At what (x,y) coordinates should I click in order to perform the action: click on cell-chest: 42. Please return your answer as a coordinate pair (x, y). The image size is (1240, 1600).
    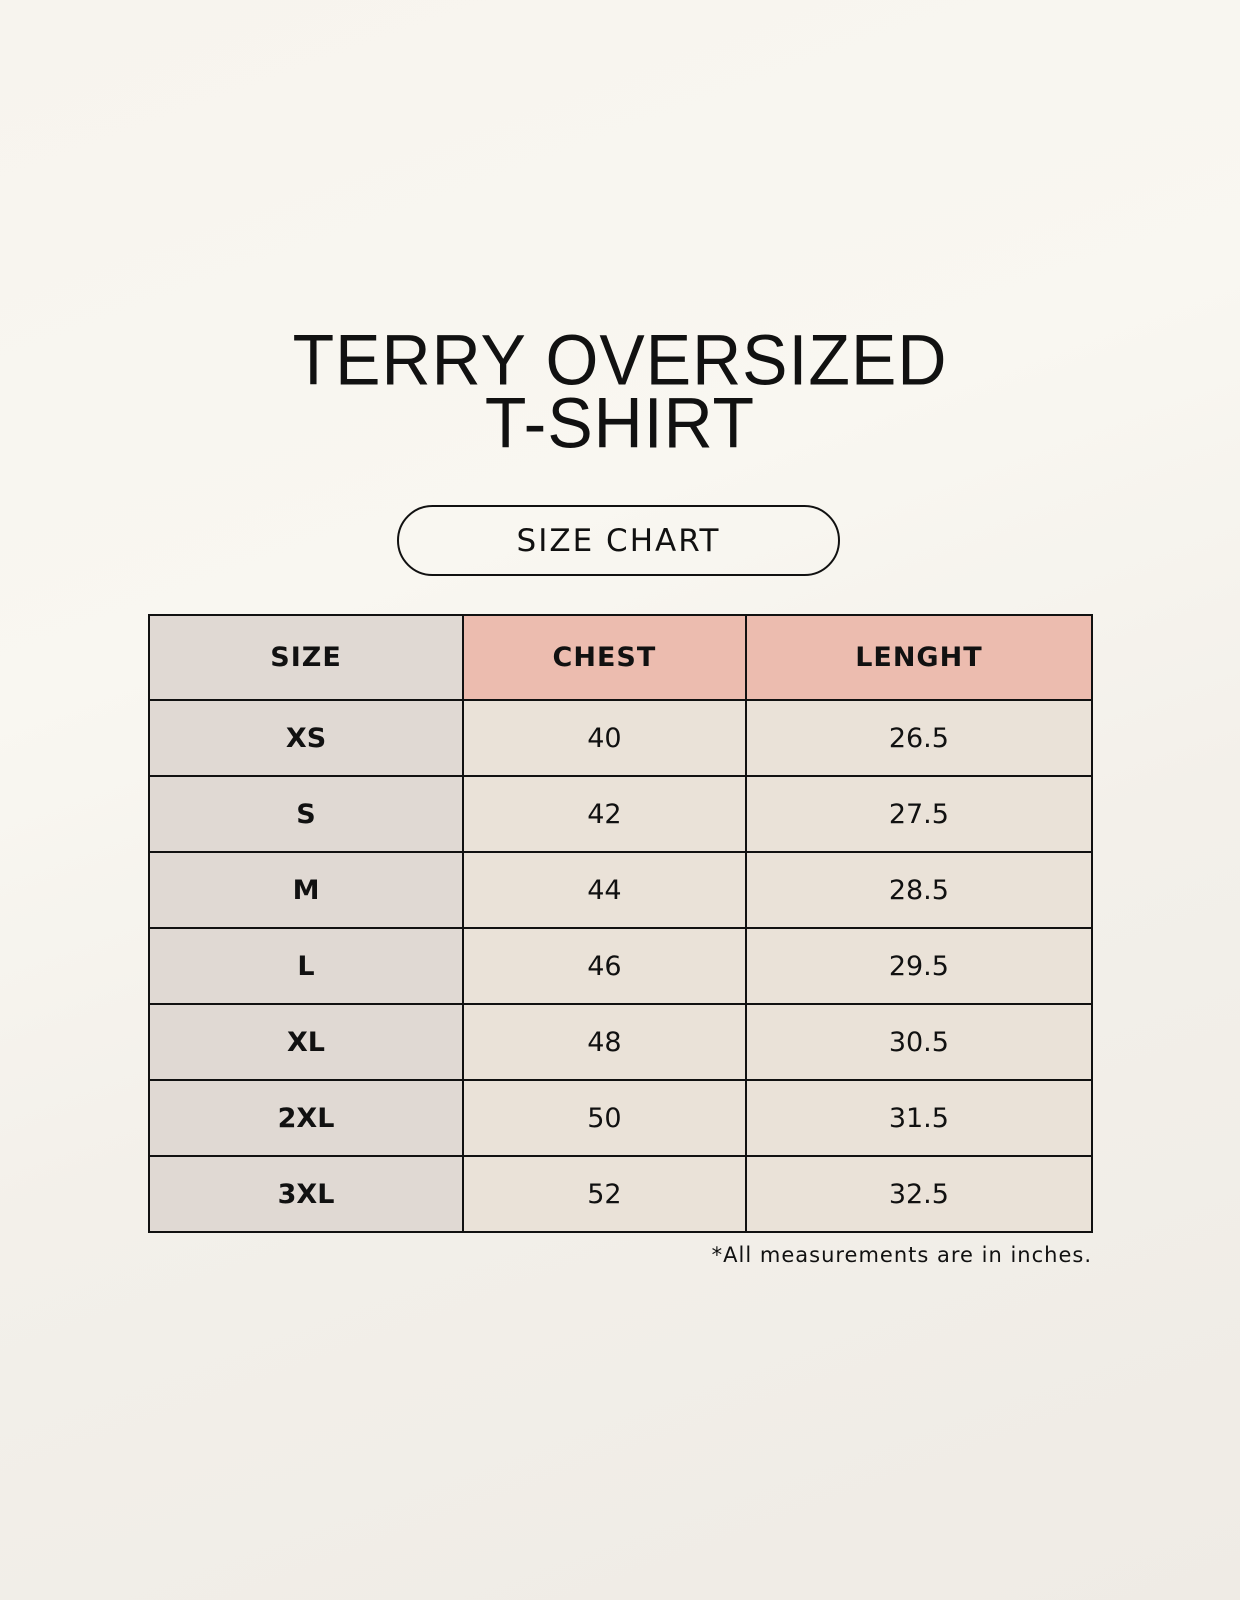
    Looking at the image, I should click on (604, 814).